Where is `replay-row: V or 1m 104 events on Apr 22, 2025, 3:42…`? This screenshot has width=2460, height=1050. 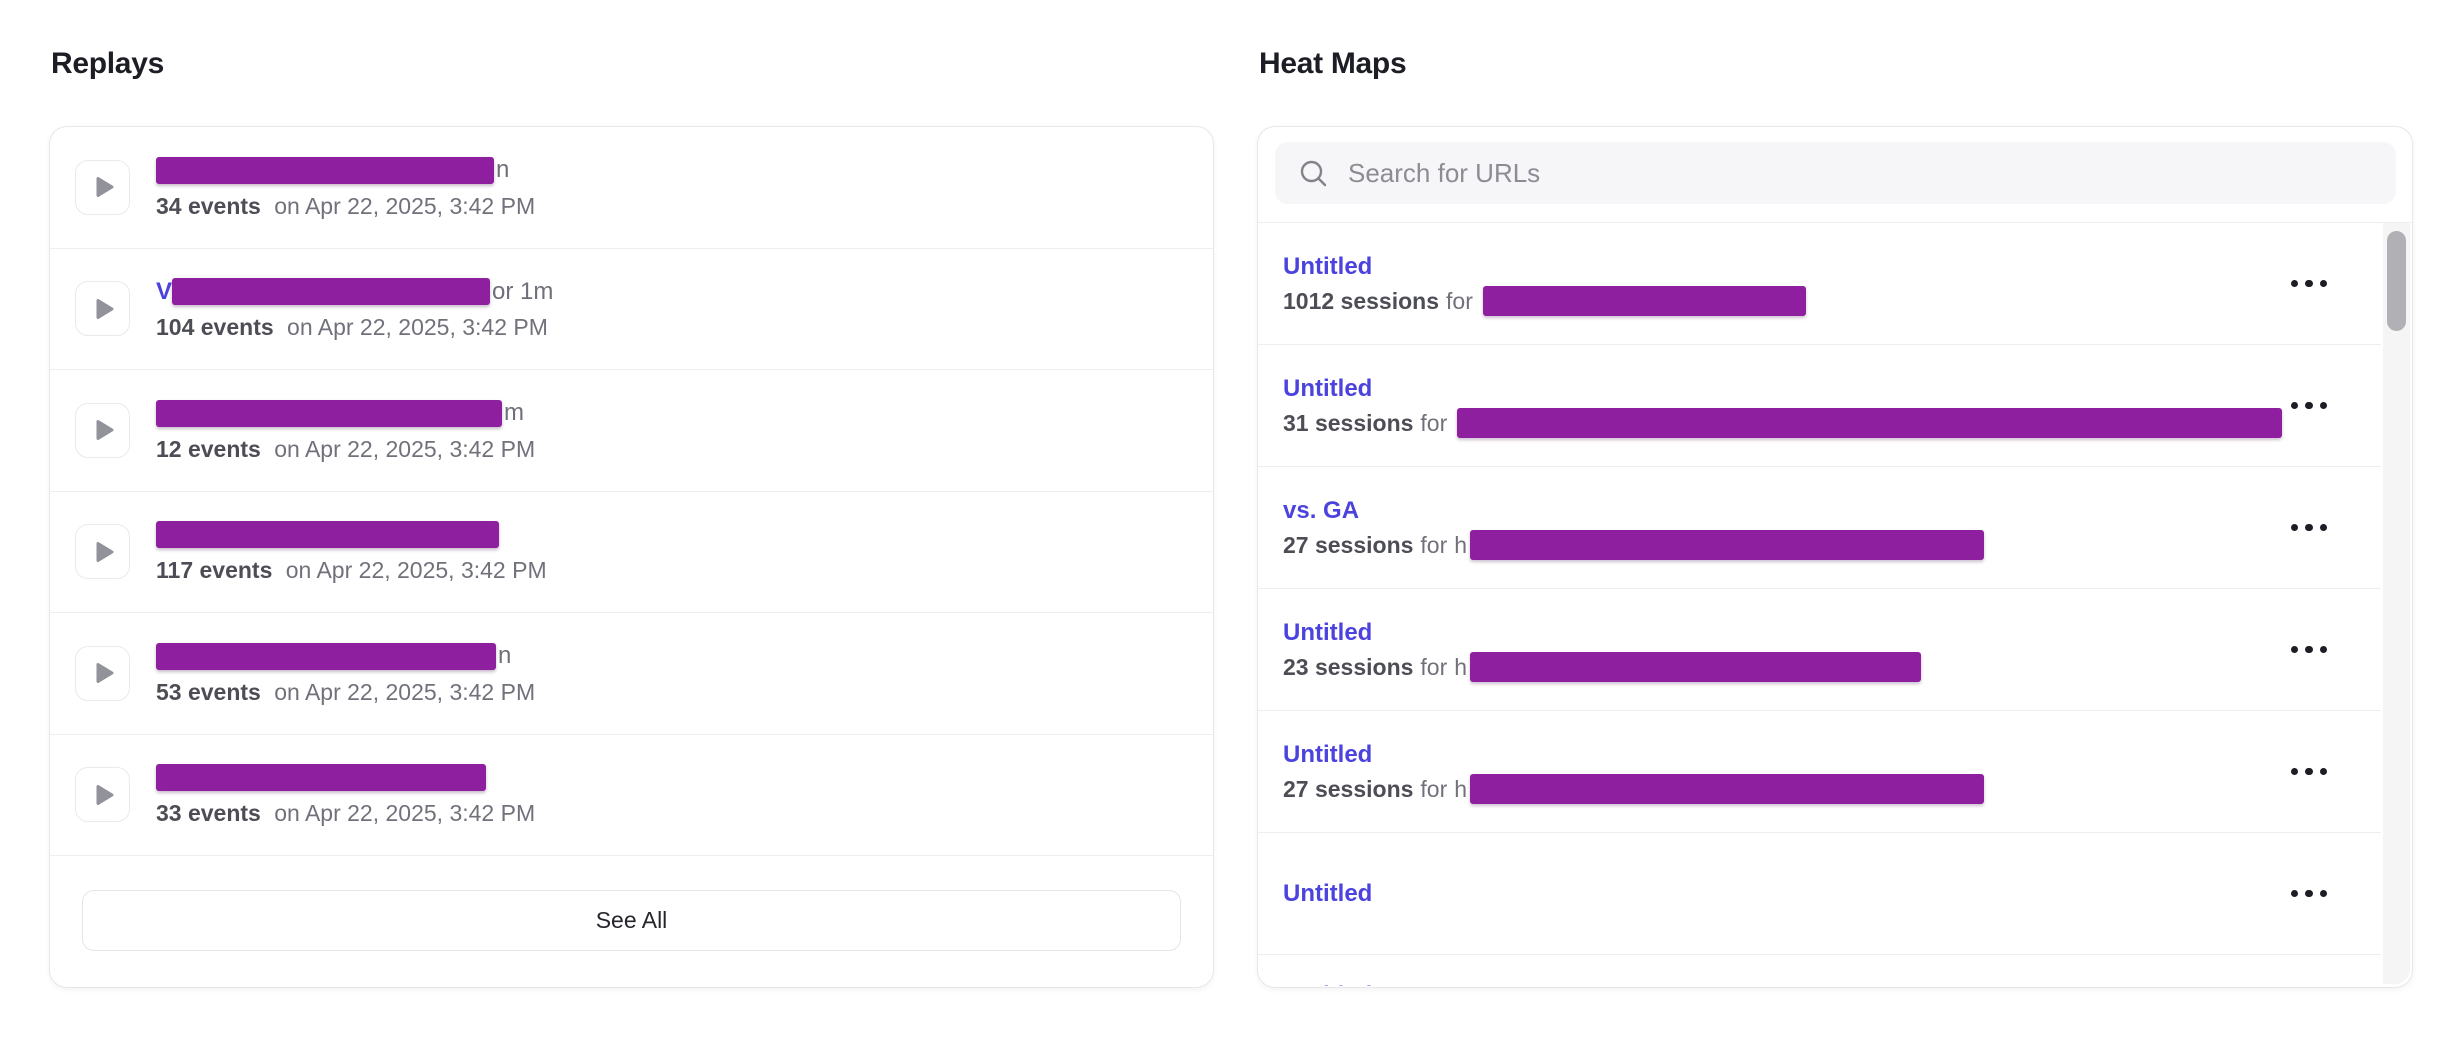 replay-row: V or 1m 104 events on Apr 22, 2025, 3:42… is located at coordinates (631, 309).